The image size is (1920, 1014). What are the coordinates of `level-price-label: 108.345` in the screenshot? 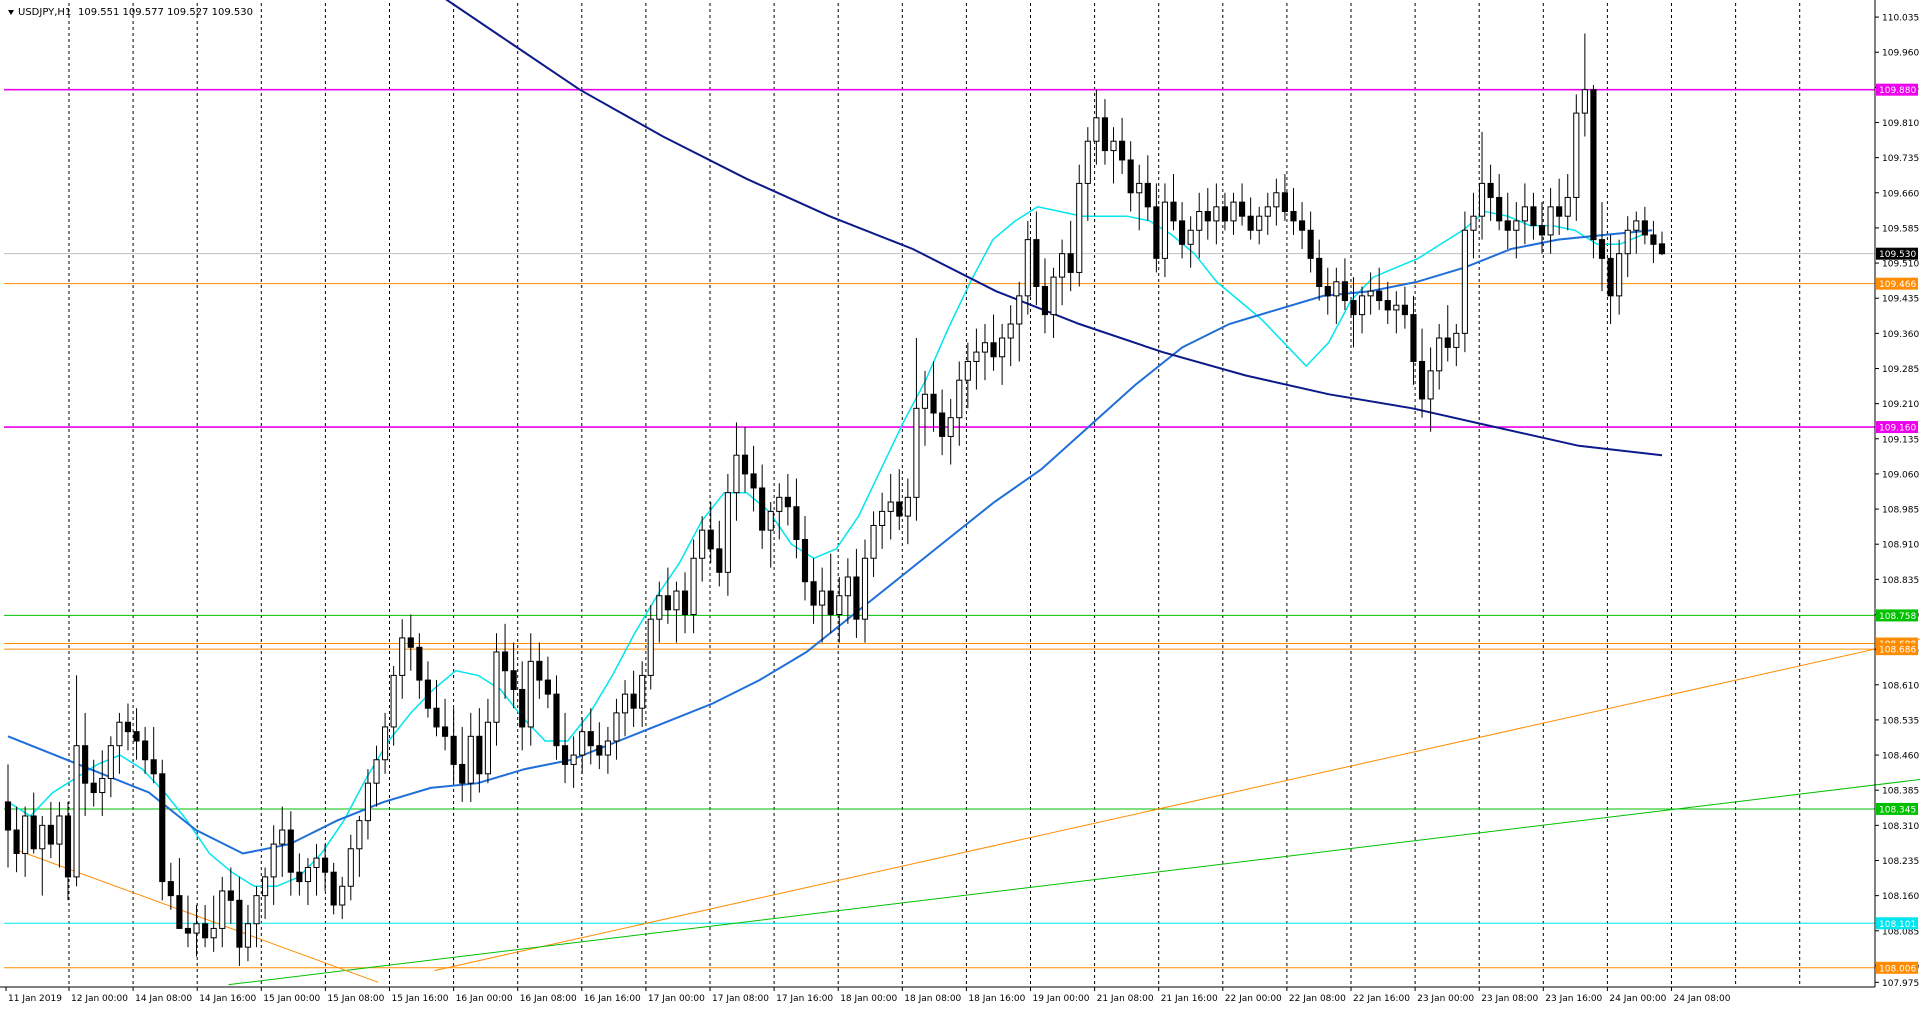 It's located at (1897, 810).